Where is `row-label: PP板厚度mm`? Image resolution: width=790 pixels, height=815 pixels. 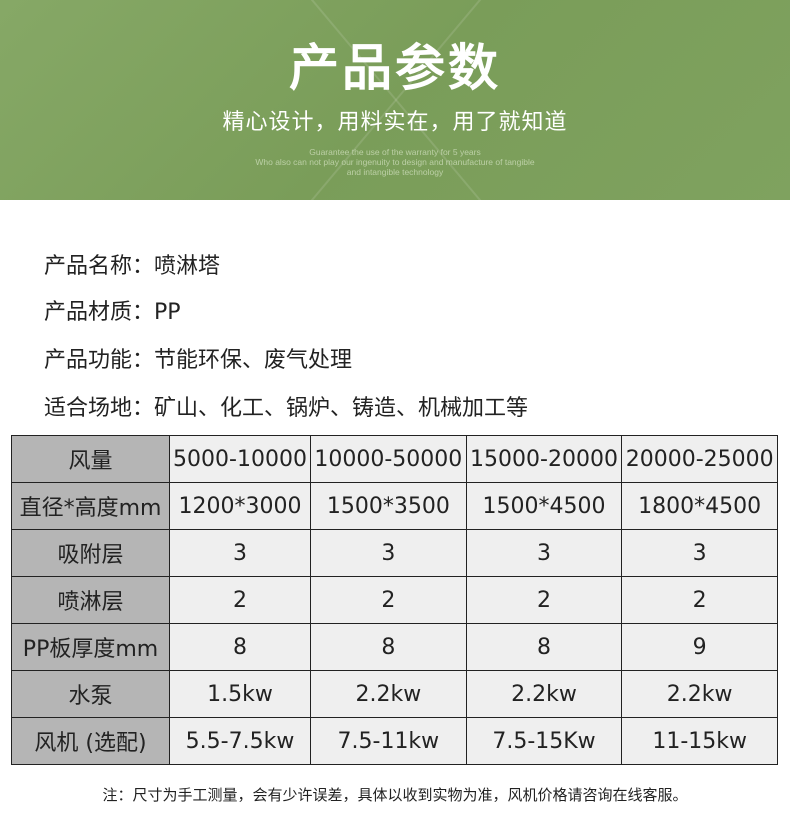
row-label: PP板厚度mm is located at coordinates (90, 647).